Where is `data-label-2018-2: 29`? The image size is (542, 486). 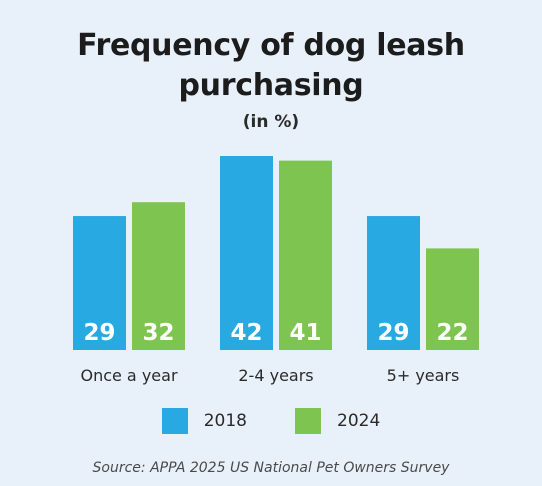 data-label-2018-2: 29 is located at coordinates (393, 333).